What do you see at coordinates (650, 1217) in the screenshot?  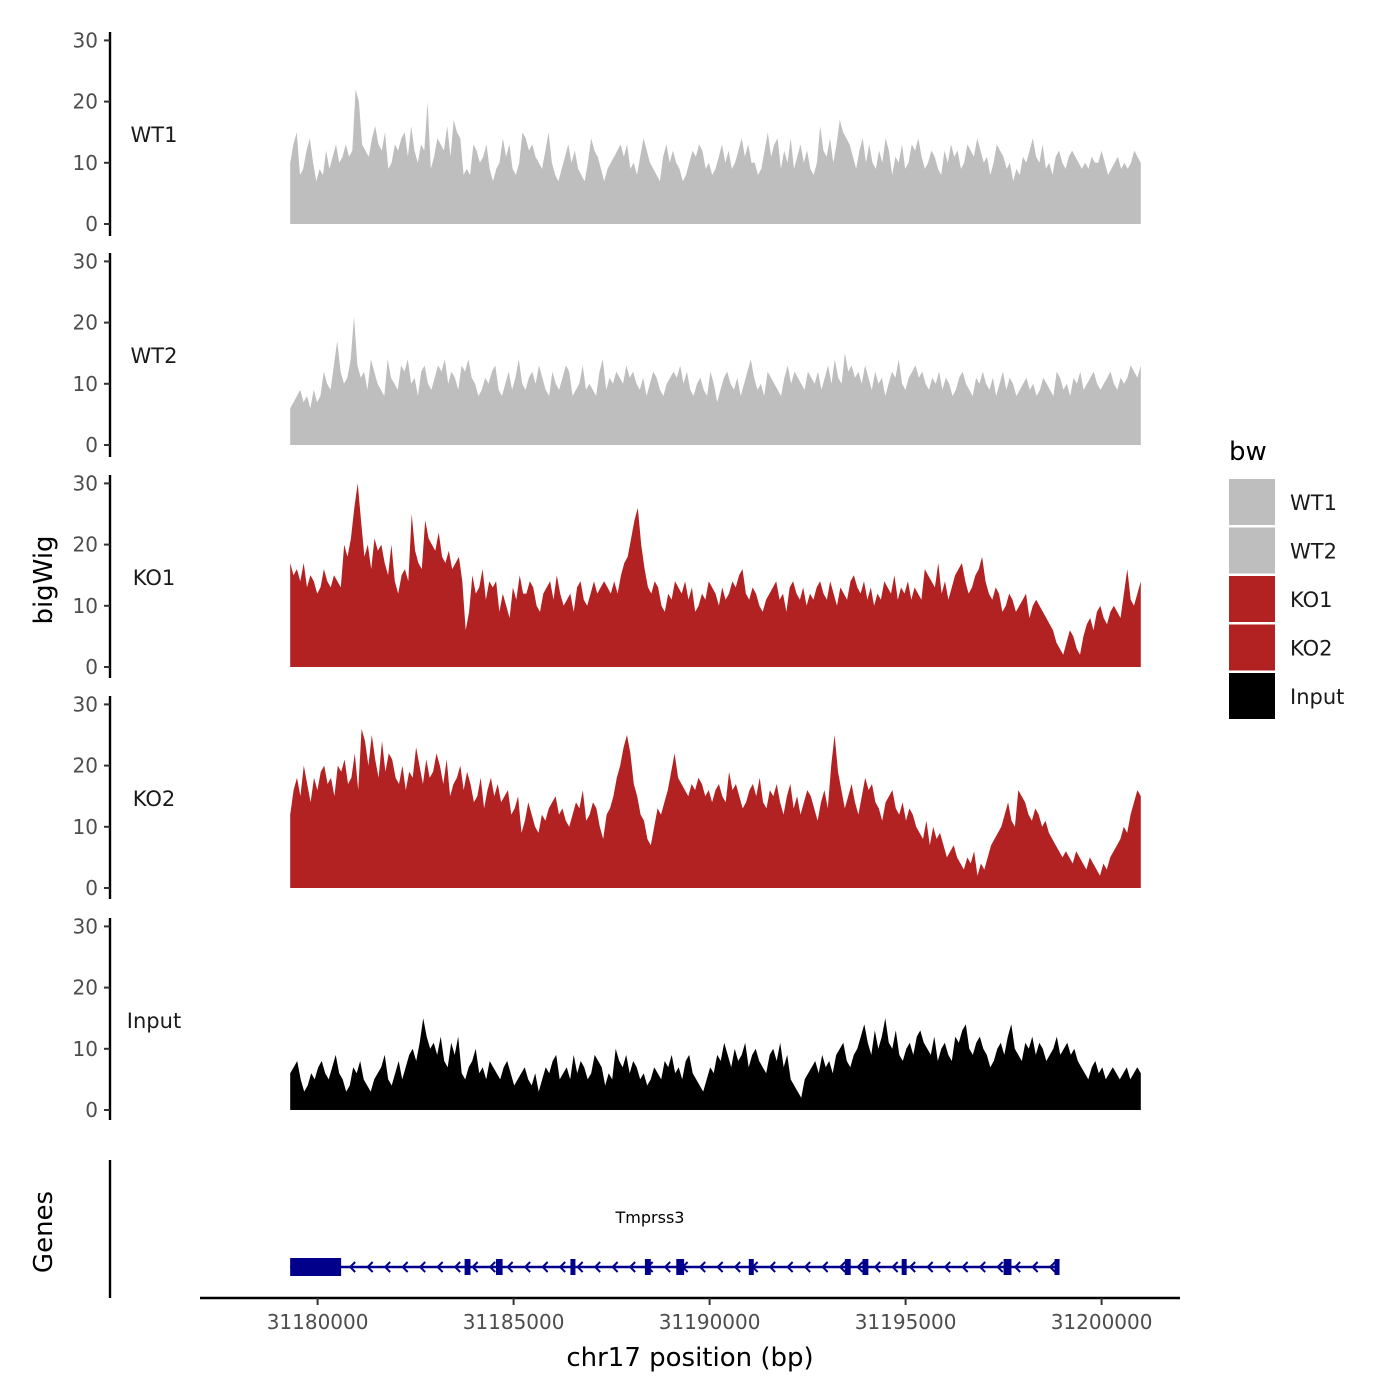 I see `gene-name-label: Tmprss3` at bounding box center [650, 1217].